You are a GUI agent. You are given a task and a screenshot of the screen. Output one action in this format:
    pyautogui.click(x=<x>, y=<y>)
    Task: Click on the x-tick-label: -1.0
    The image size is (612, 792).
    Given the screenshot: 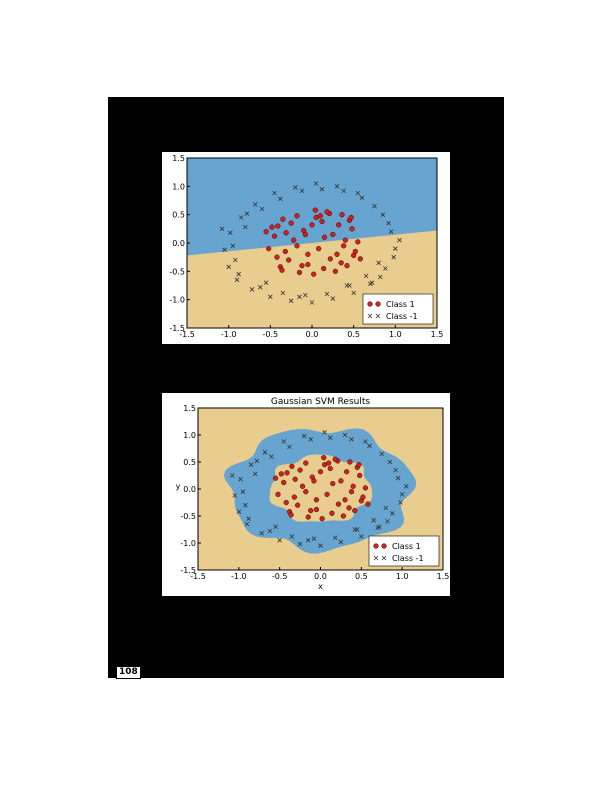 What is the action you would take?
    pyautogui.click(x=229, y=334)
    